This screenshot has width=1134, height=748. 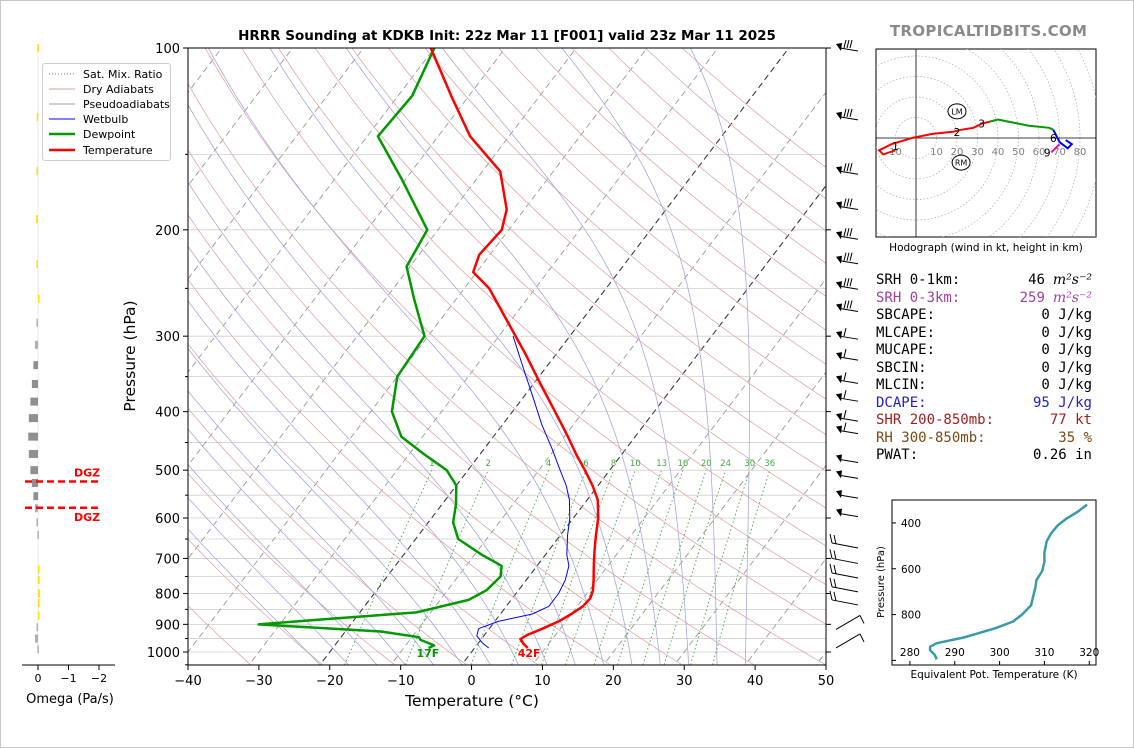 What do you see at coordinates (1018, 152) in the screenshot?
I see `hodograph-ring-label: 50` at bounding box center [1018, 152].